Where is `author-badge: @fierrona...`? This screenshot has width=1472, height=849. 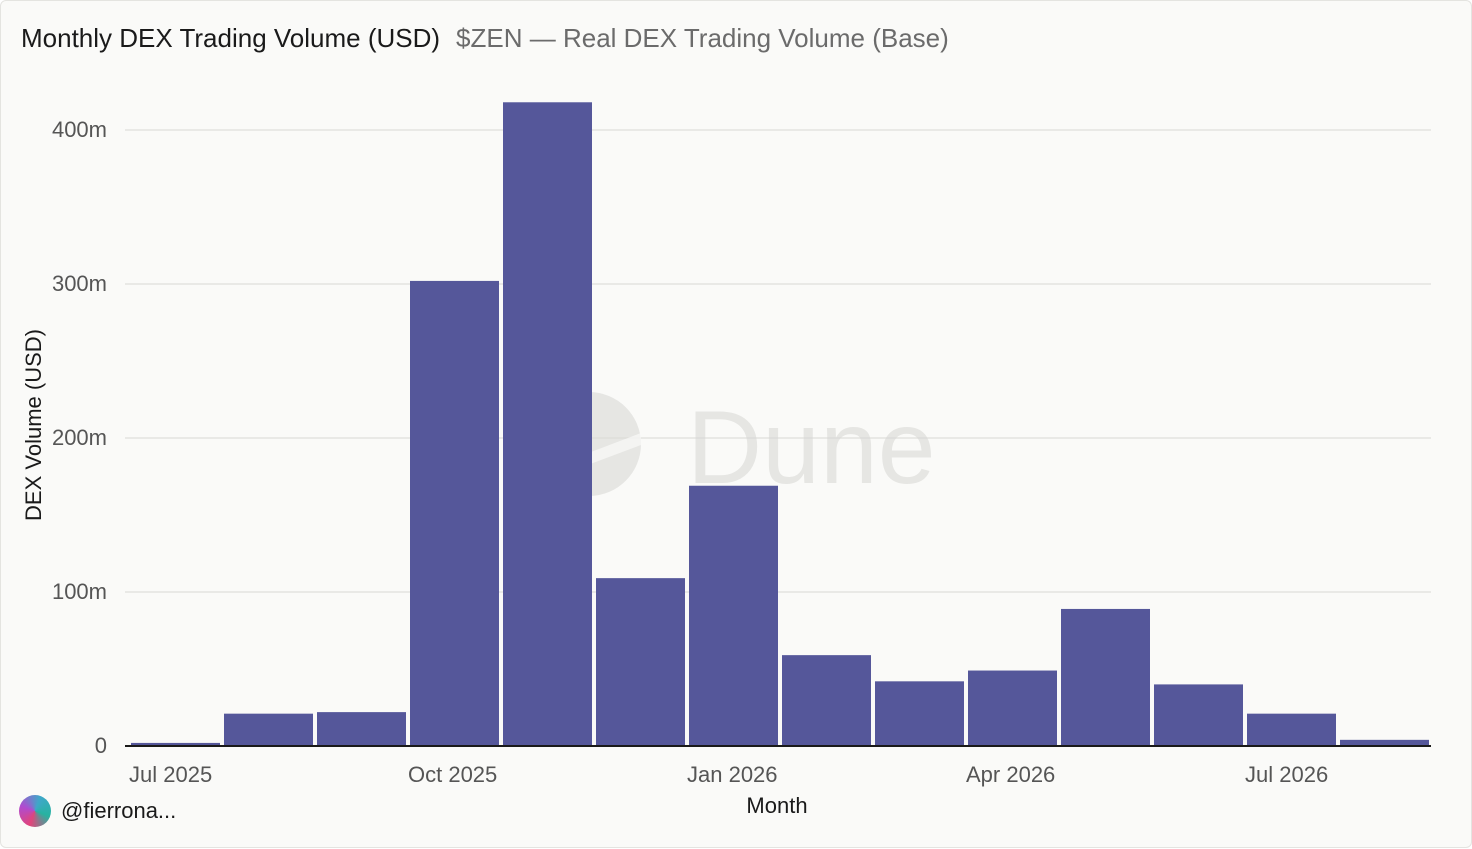
author-badge: @fierrona... is located at coordinates (97, 811).